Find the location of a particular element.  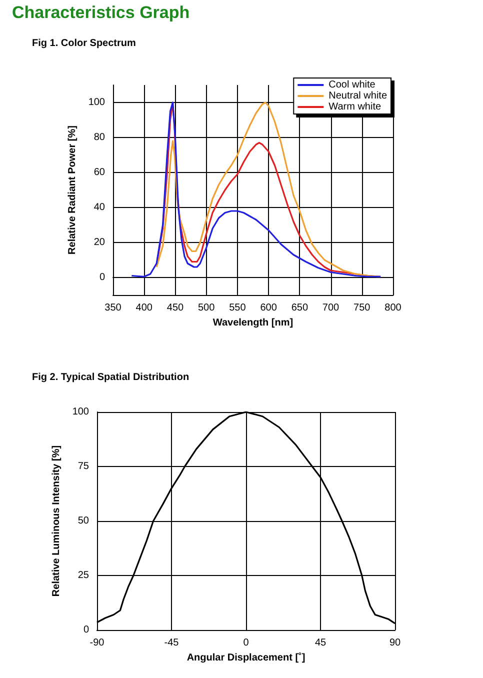

legend-label: Warm white is located at coordinates (355, 107).